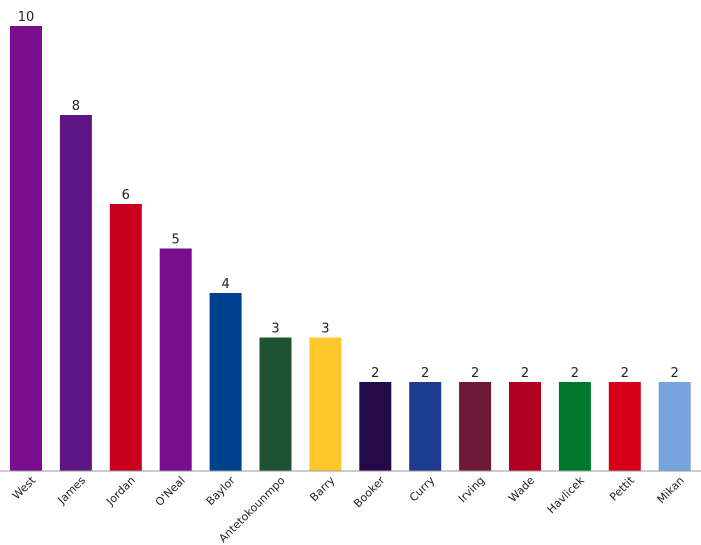 The height and width of the screenshot is (545, 701). Describe the element at coordinates (471, 489) in the screenshot. I see `category-label-irving: Irving` at that location.